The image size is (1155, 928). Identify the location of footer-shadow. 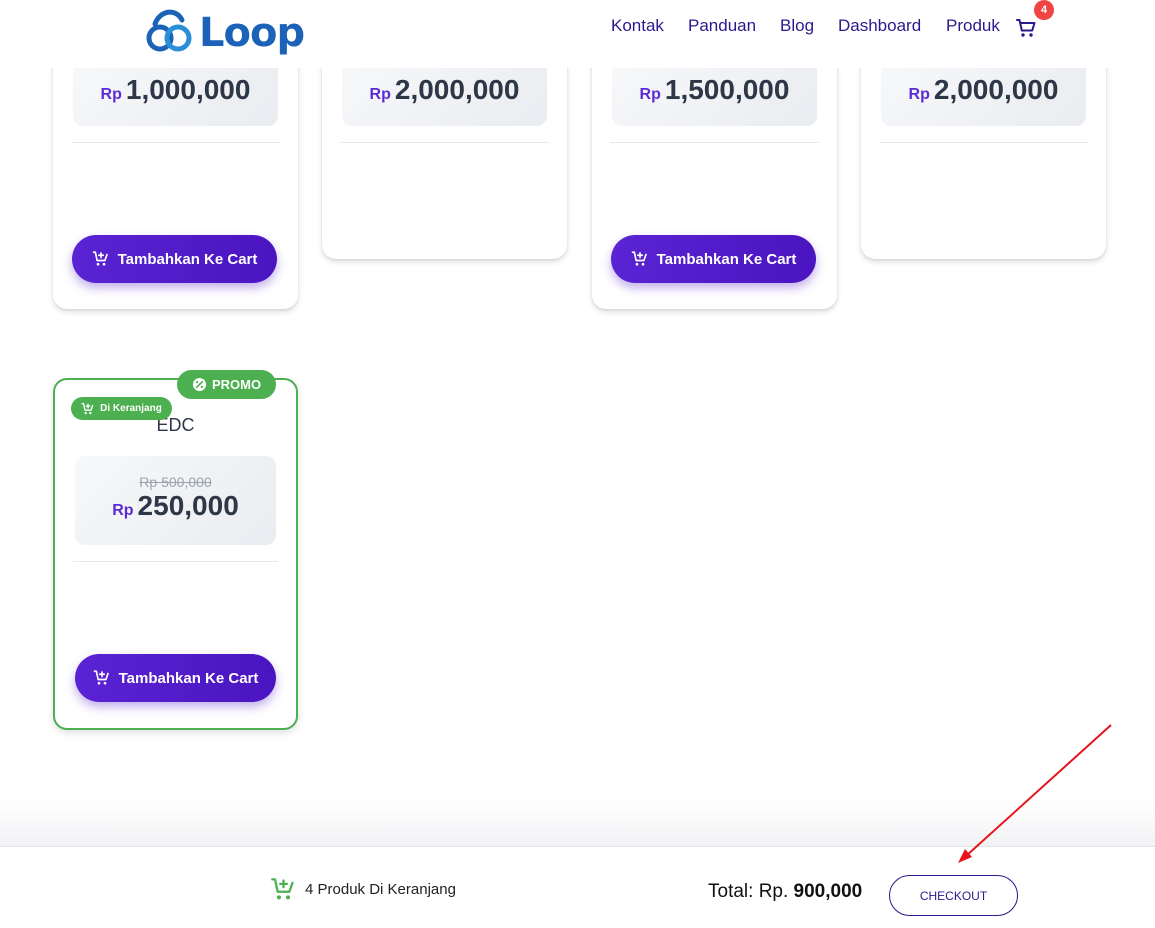
(577, 823).